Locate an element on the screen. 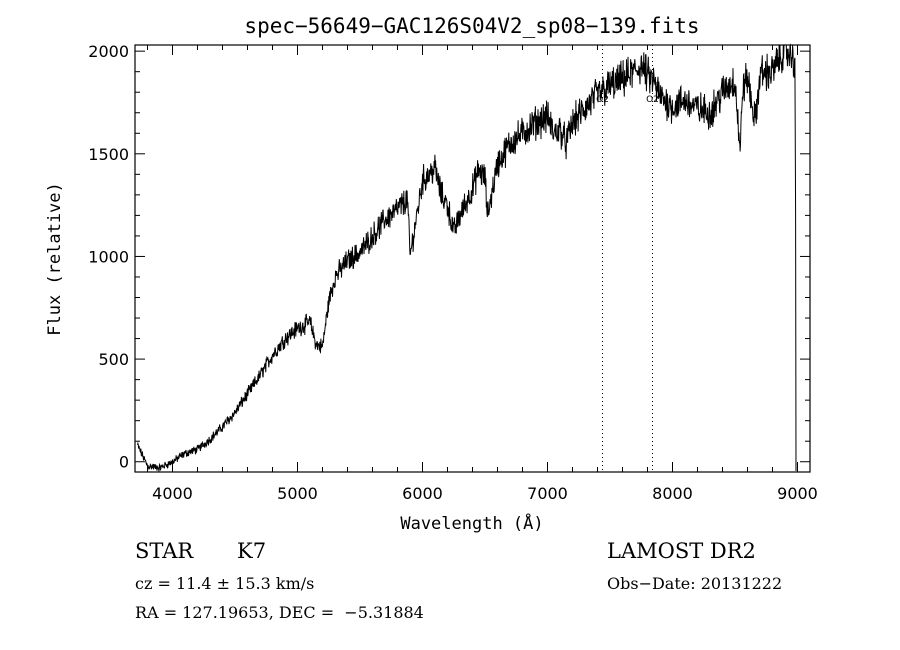 This screenshot has width=900, height=650. y-axis-label: Flux (relative) is located at coordinates (55, 259).